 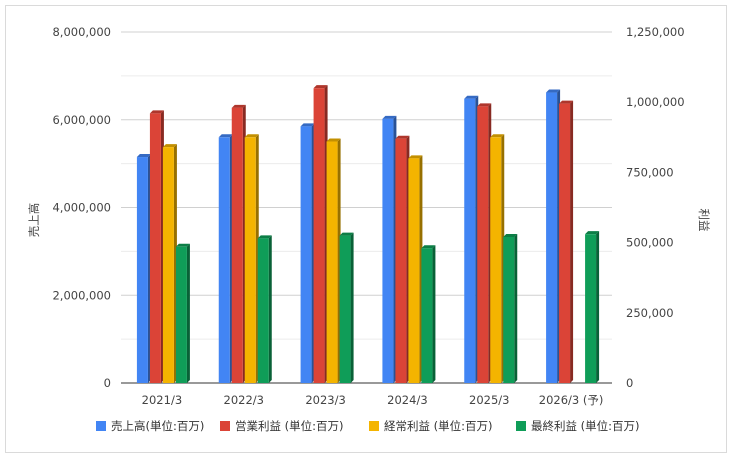 What do you see at coordinates (704, 220) in the screenshot?
I see `right-axis-title: 利益` at bounding box center [704, 220].